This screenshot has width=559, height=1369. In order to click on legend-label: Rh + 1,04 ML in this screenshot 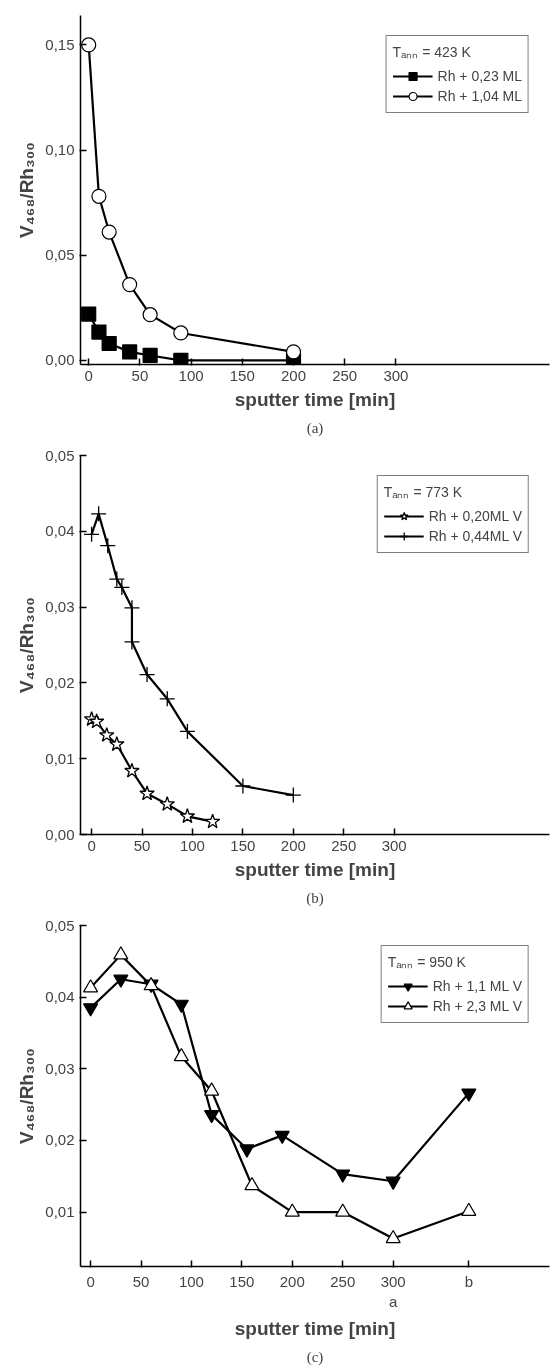, I will do `click(479, 96)`.